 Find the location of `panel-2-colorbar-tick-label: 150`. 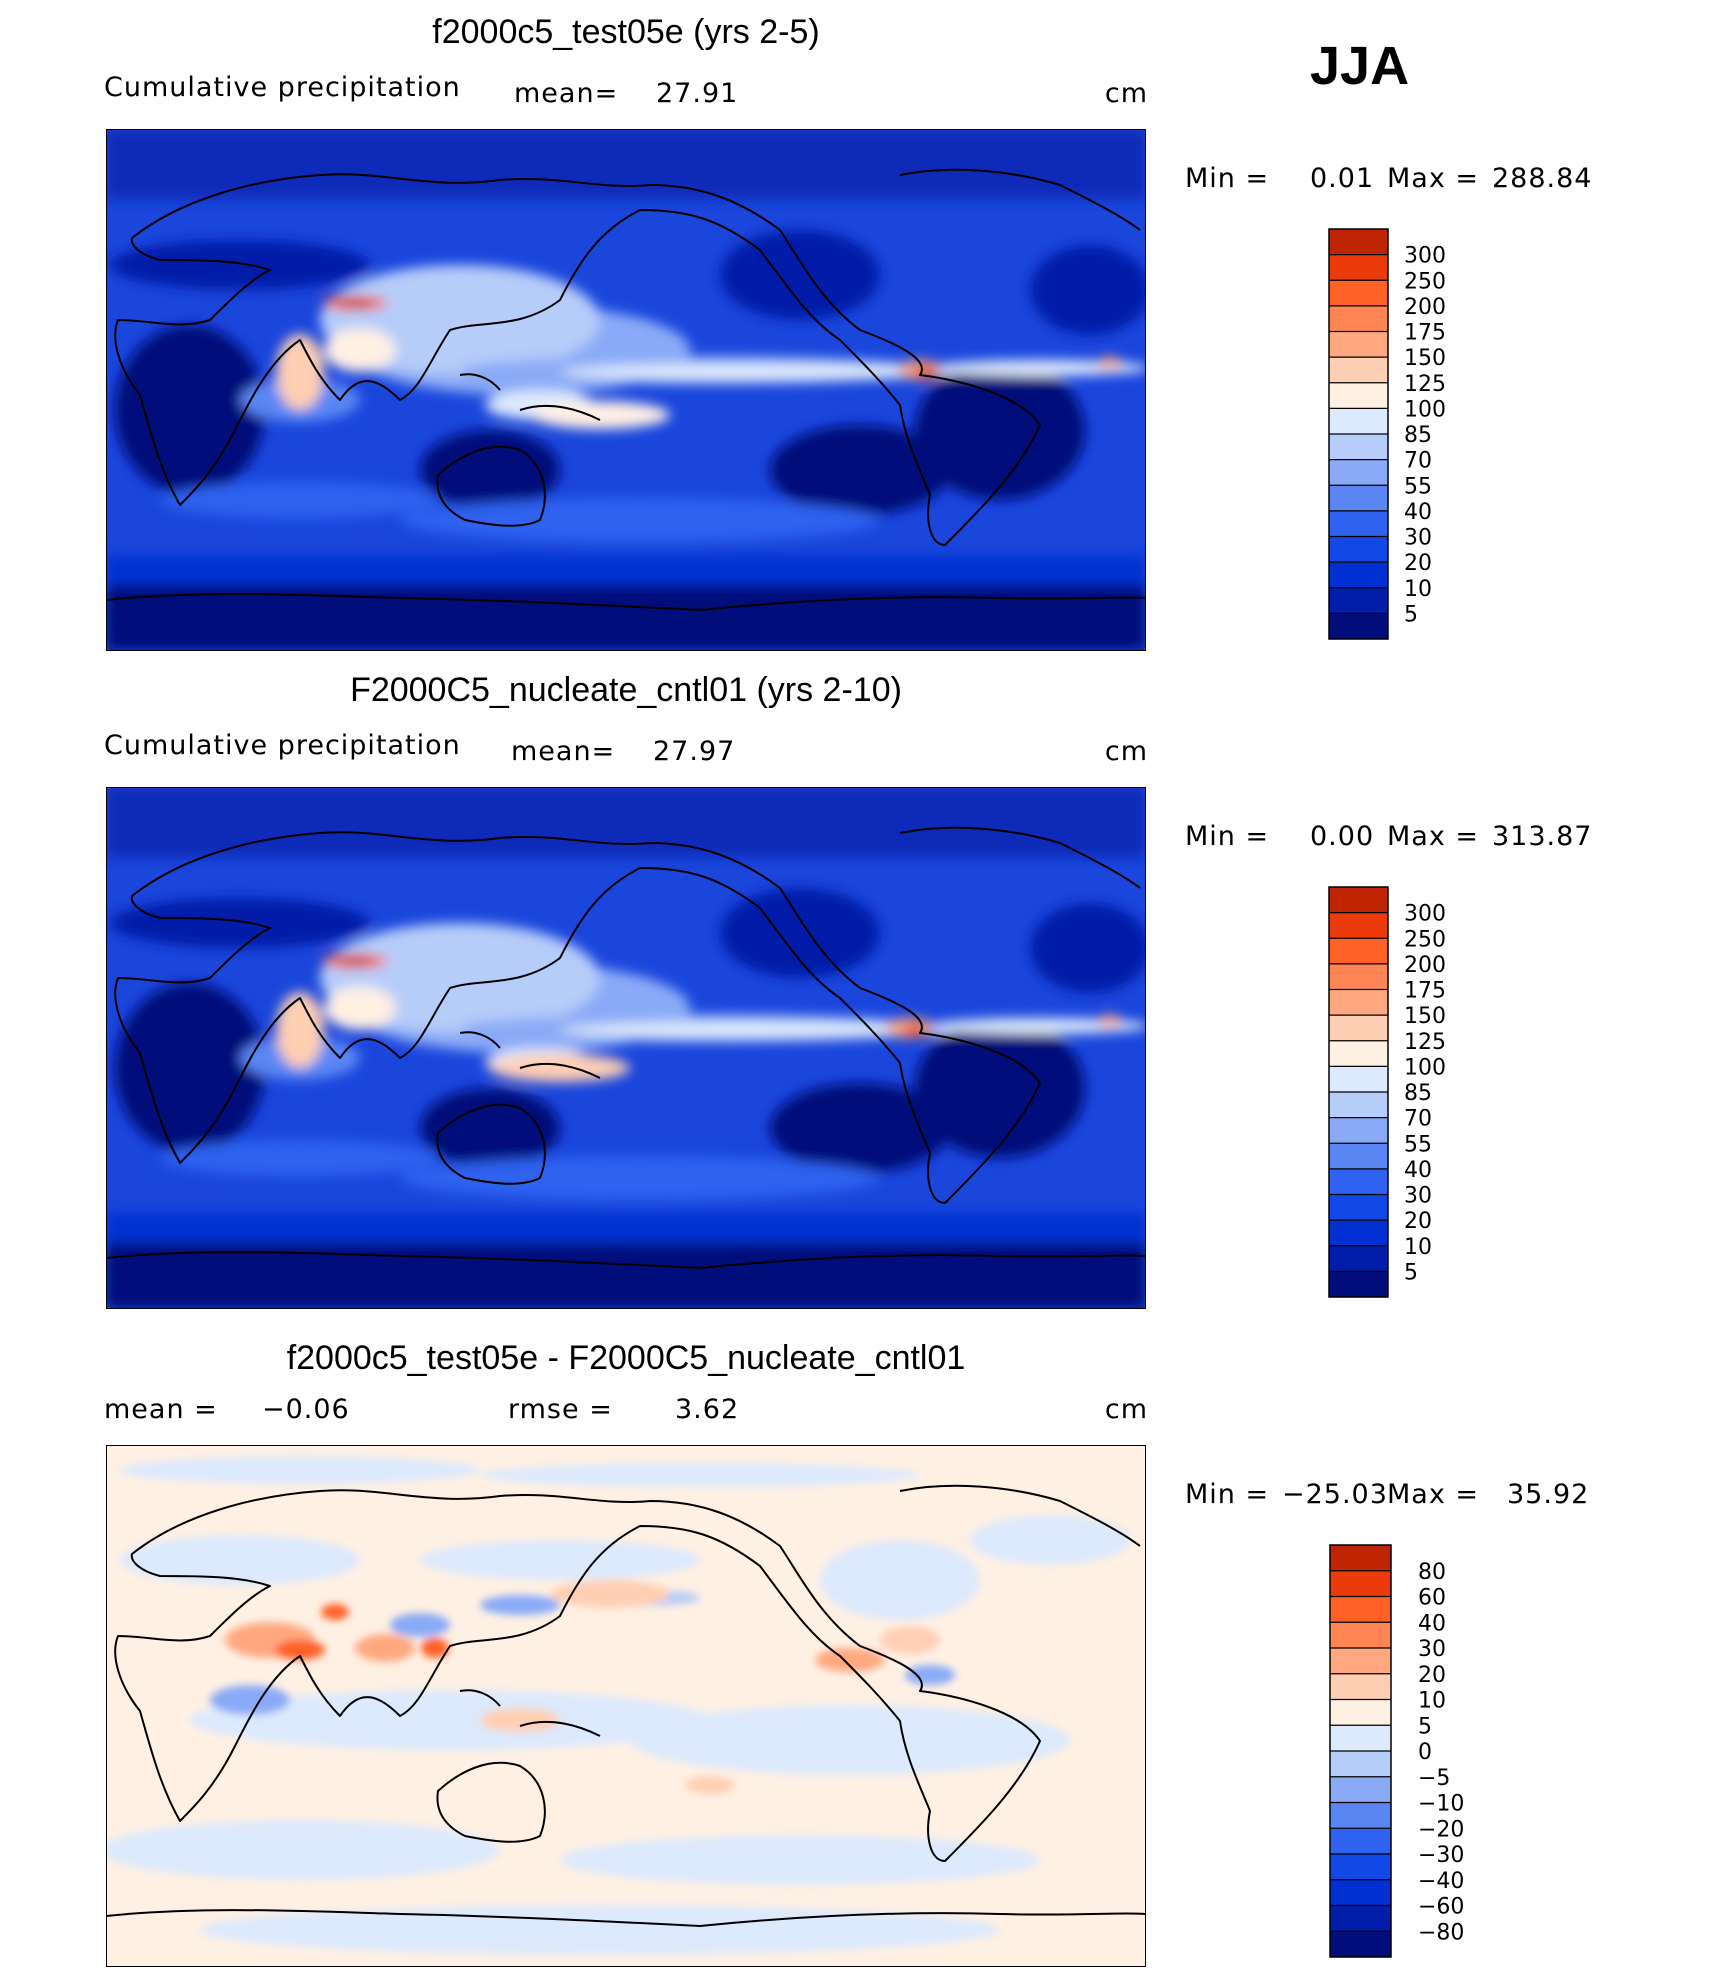

panel-2-colorbar-tick-label: 150 is located at coordinates (1425, 1016).